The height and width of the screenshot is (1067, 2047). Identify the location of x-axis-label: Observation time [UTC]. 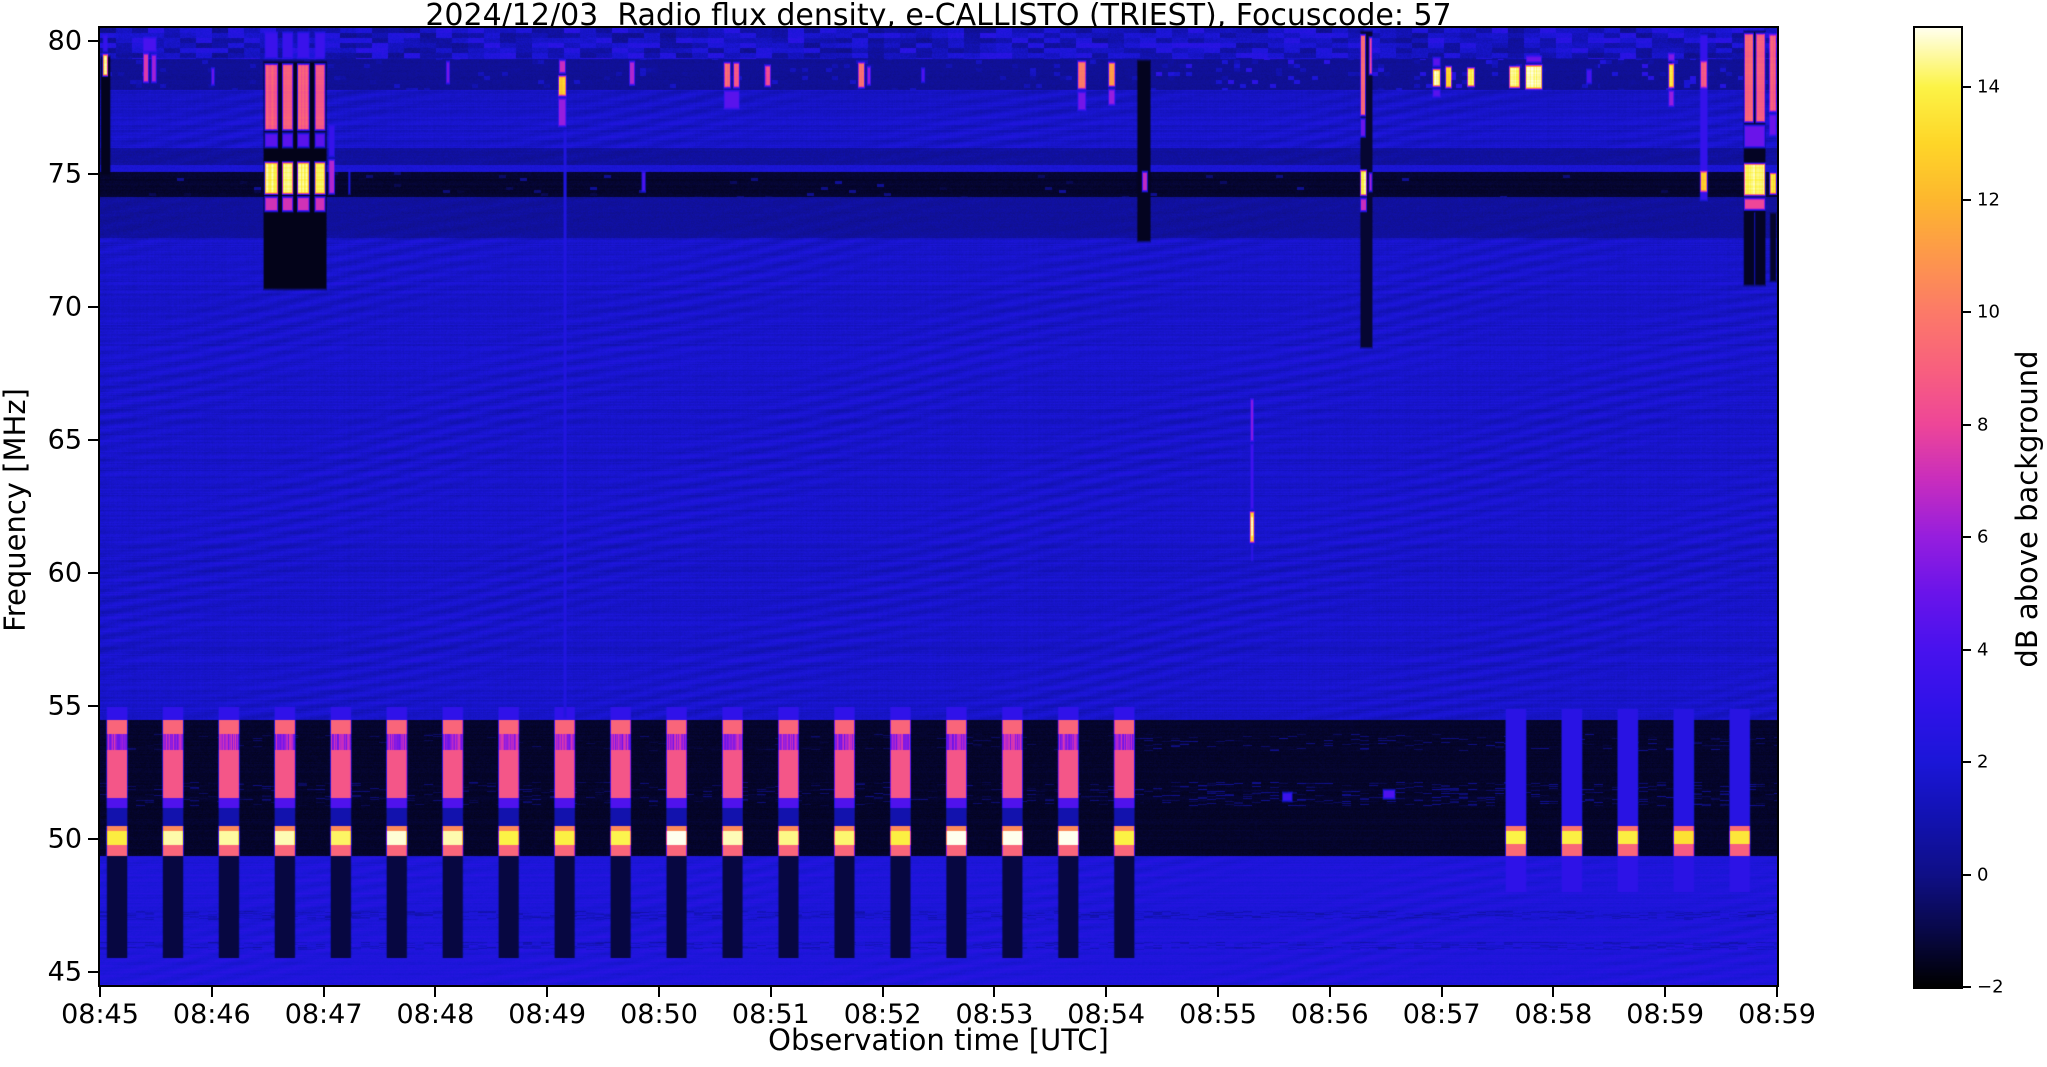
(938, 1040).